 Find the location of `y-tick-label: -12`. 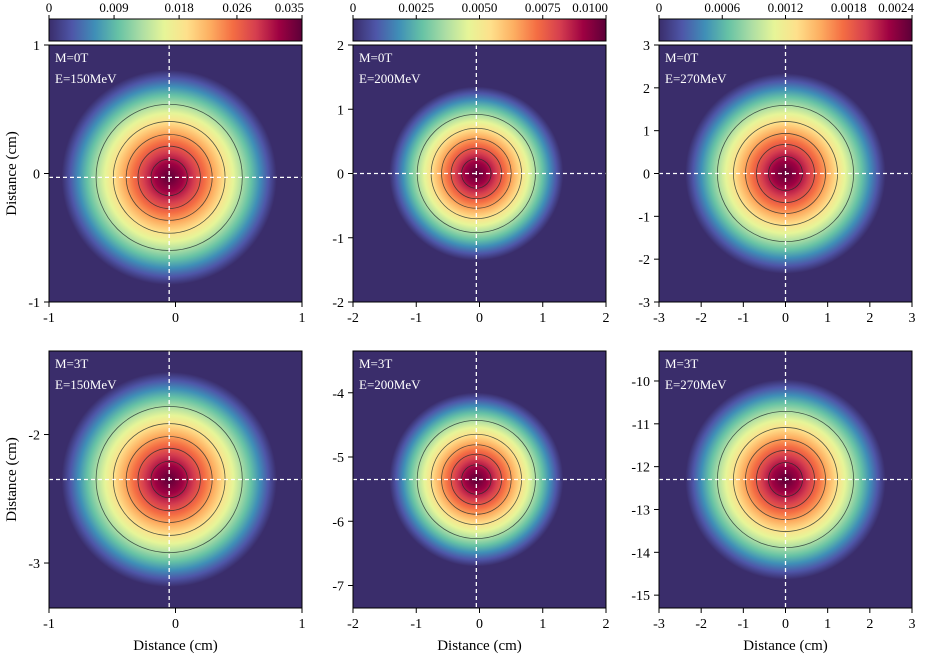

y-tick-label: -12 is located at coordinates (640, 468).